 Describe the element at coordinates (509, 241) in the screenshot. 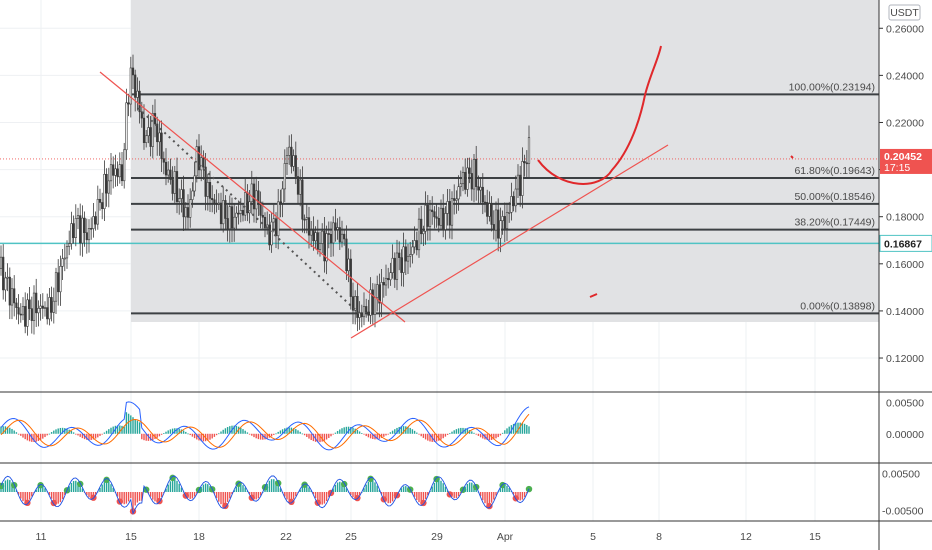

I see `trendline-up` at that location.